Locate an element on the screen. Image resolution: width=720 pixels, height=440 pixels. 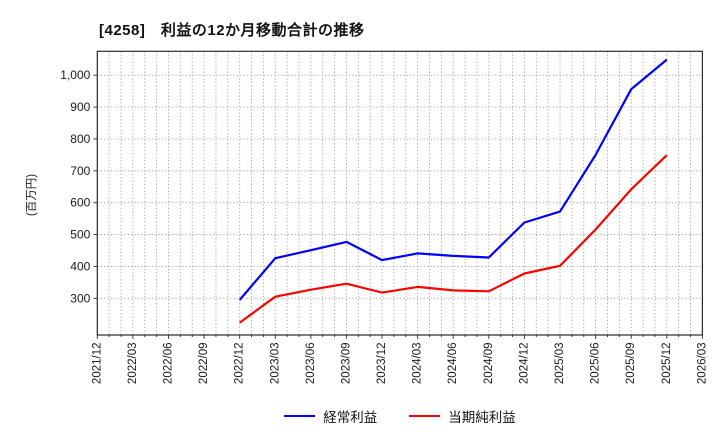
x-tick-label: 2022/06 is located at coordinates (168, 364).